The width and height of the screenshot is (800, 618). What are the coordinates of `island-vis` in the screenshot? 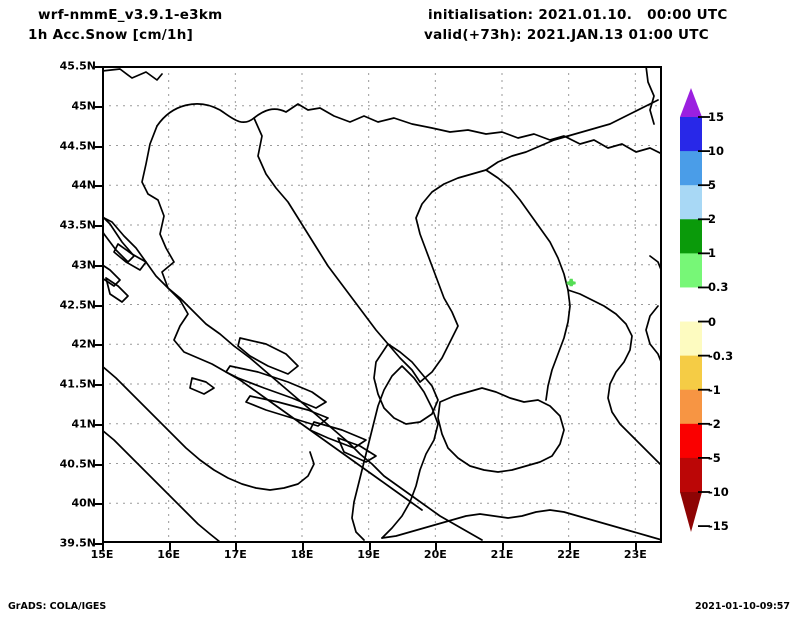 It's located at (202, 386).